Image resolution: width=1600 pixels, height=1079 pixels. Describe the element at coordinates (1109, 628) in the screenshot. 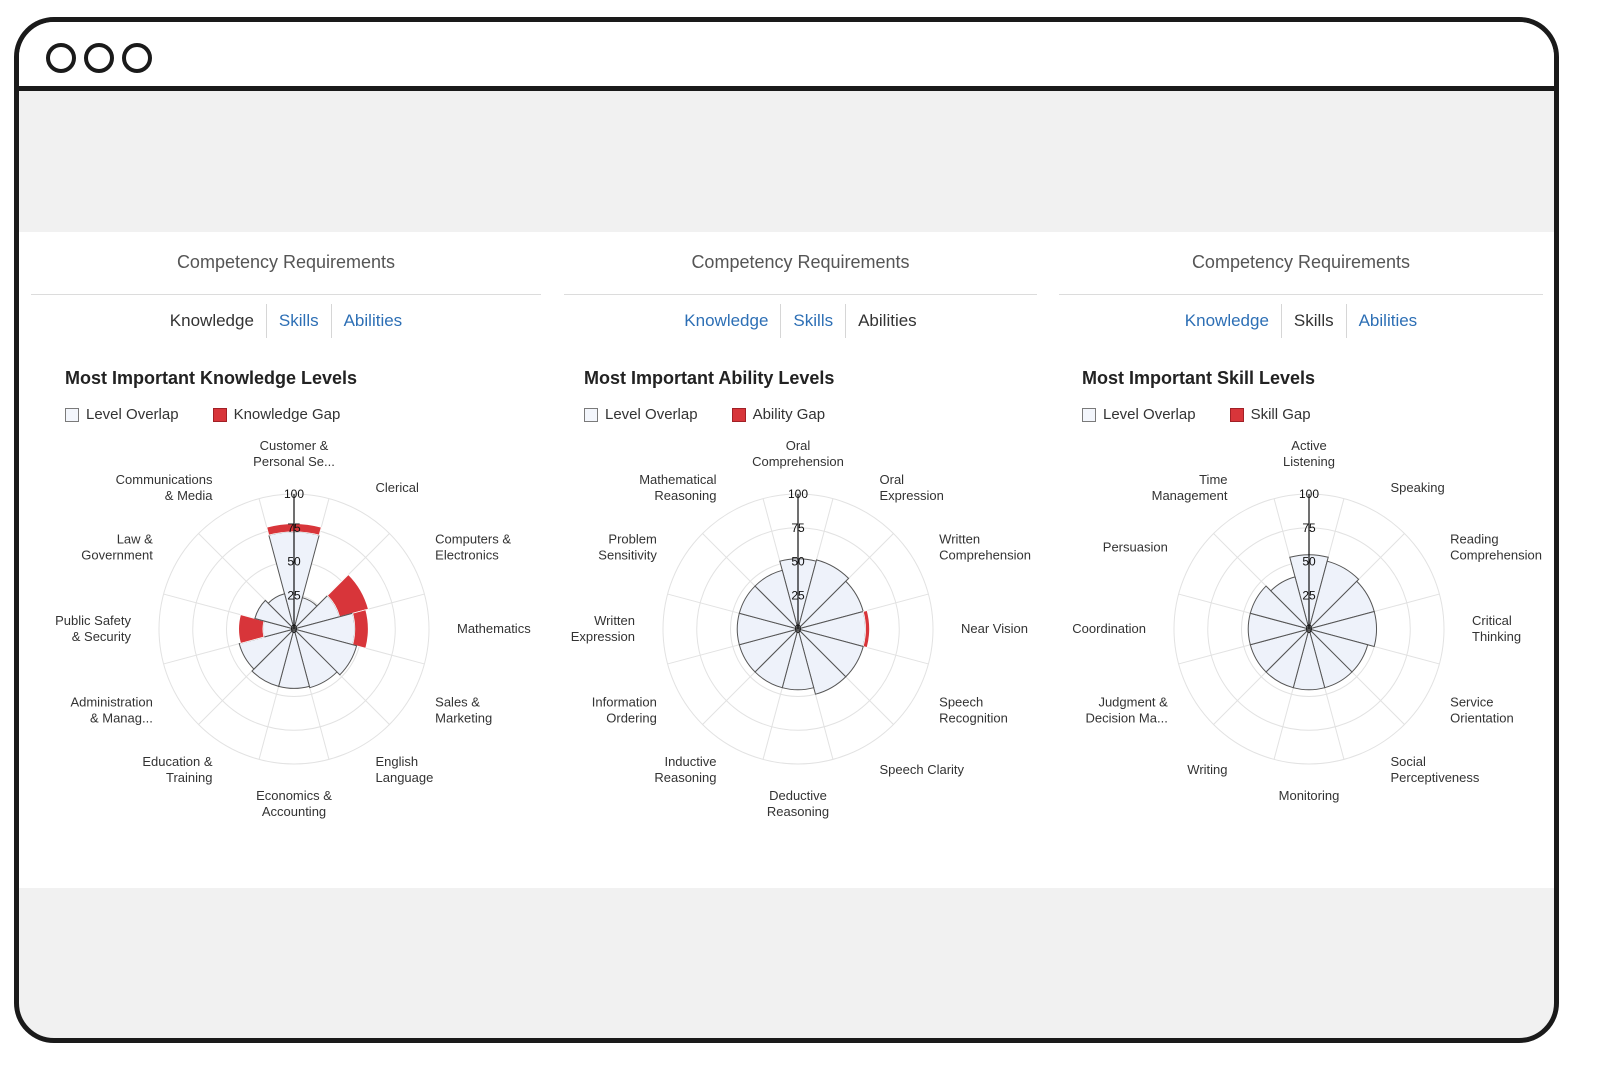

I see `category-label: Coordination` at that location.